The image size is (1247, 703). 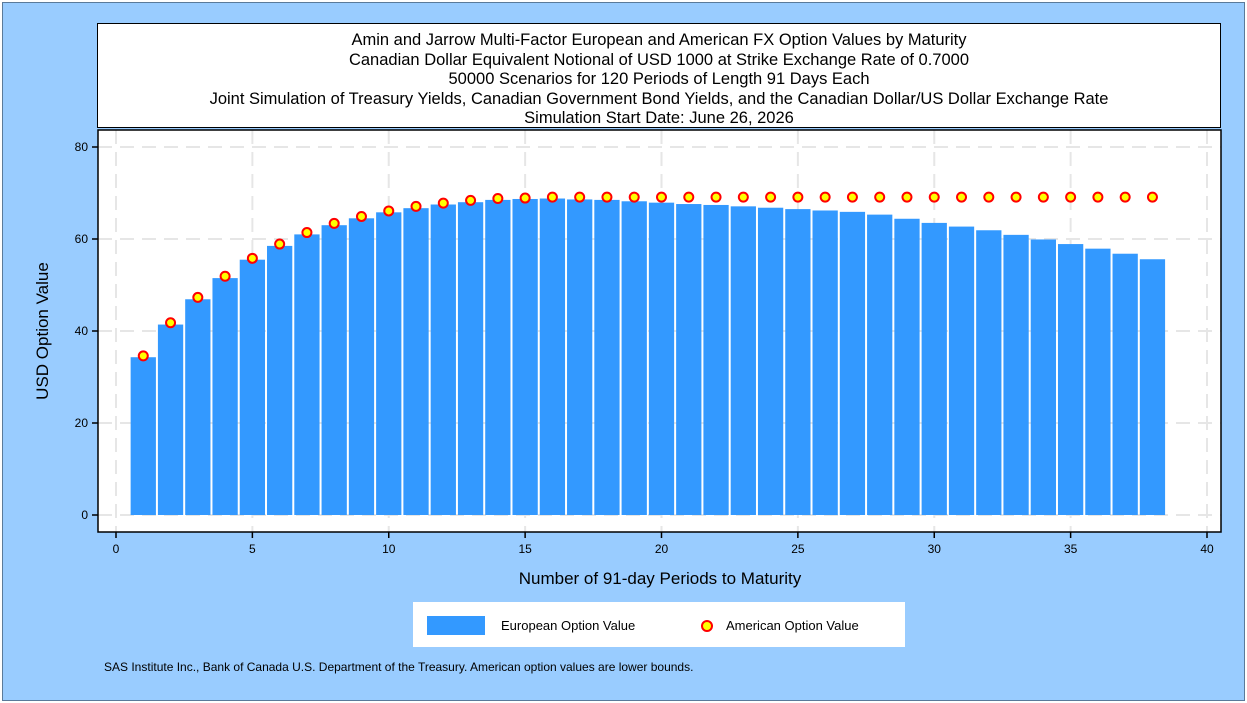 What do you see at coordinates (42, 331) in the screenshot?
I see `y-axis-label: USD Option Value` at bounding box center [42, 331].